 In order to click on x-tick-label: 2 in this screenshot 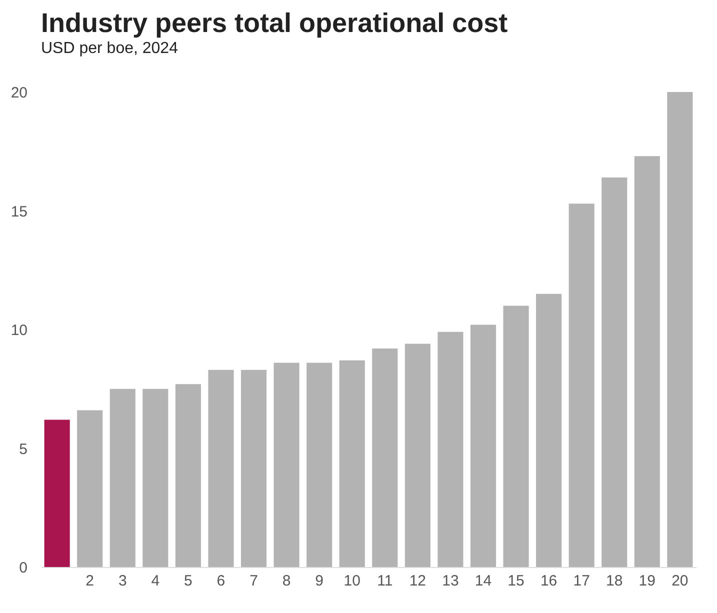, I will do `click(90, 581)`.